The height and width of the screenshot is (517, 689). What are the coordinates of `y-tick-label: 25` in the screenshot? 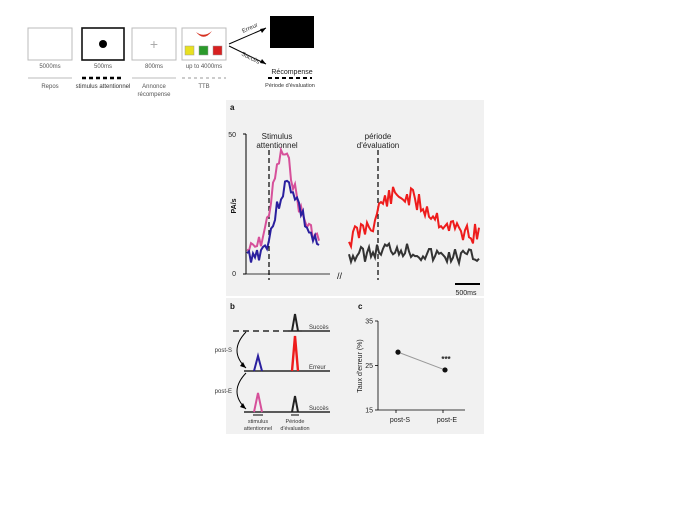 It's located at (369, 366).